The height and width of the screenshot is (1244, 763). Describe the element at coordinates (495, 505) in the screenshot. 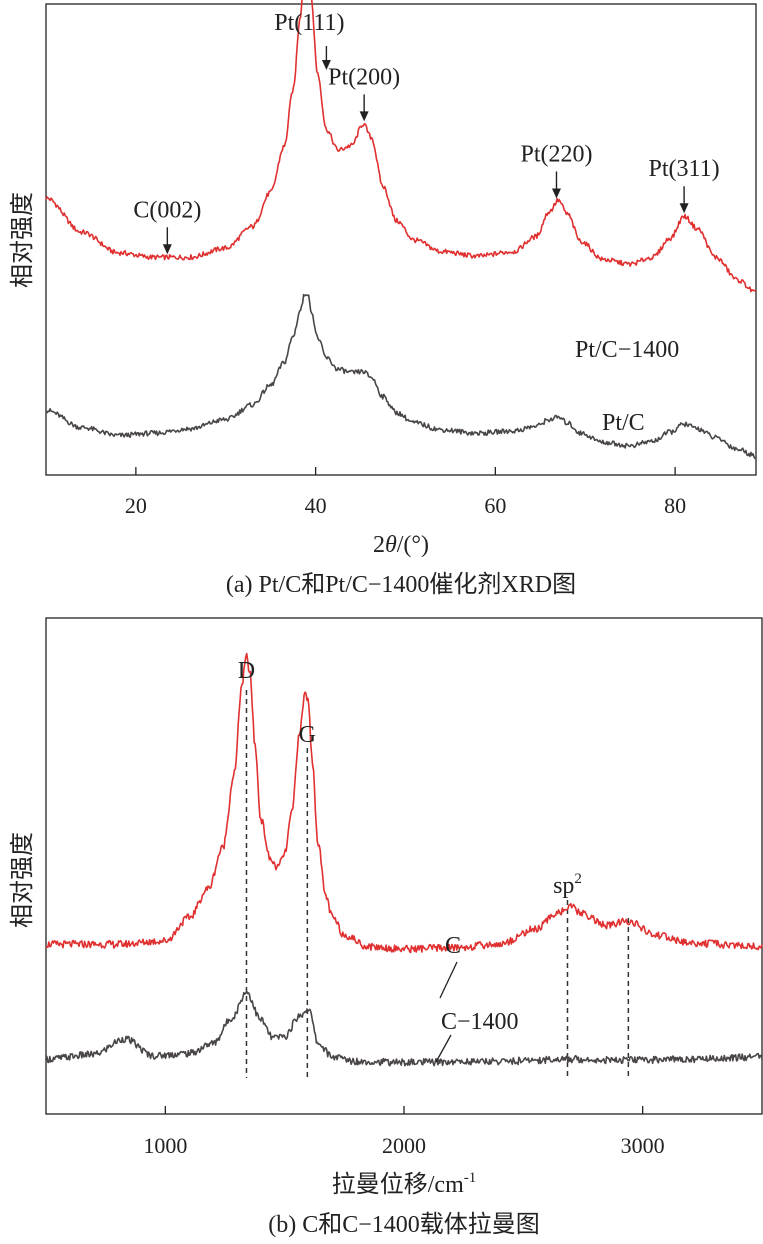

I see `panel-a-x-tick-label: 60` at that location.